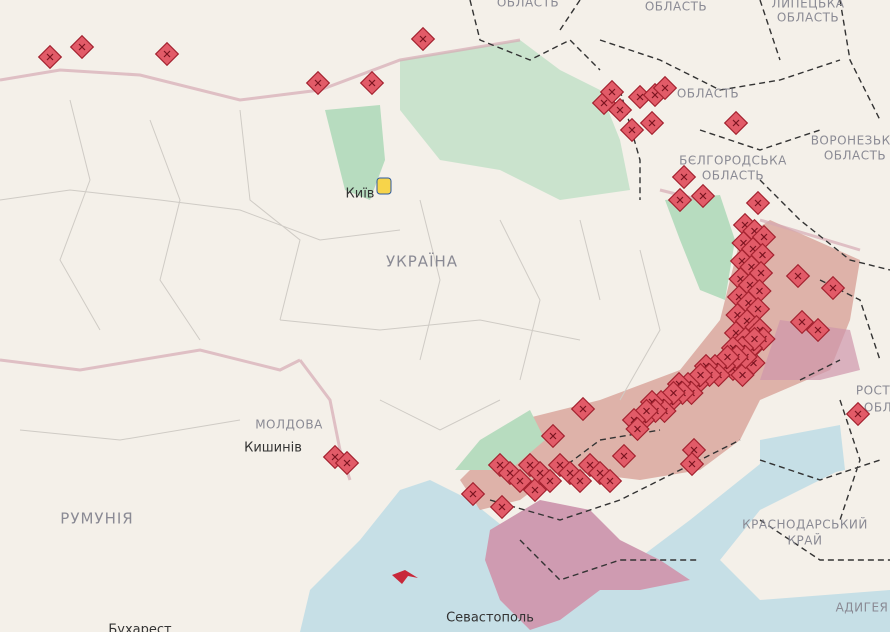 Image resolution: width=890 pixels, height=632 pixels. I want to click on region-label: КРАЙ, so click(805, 540).